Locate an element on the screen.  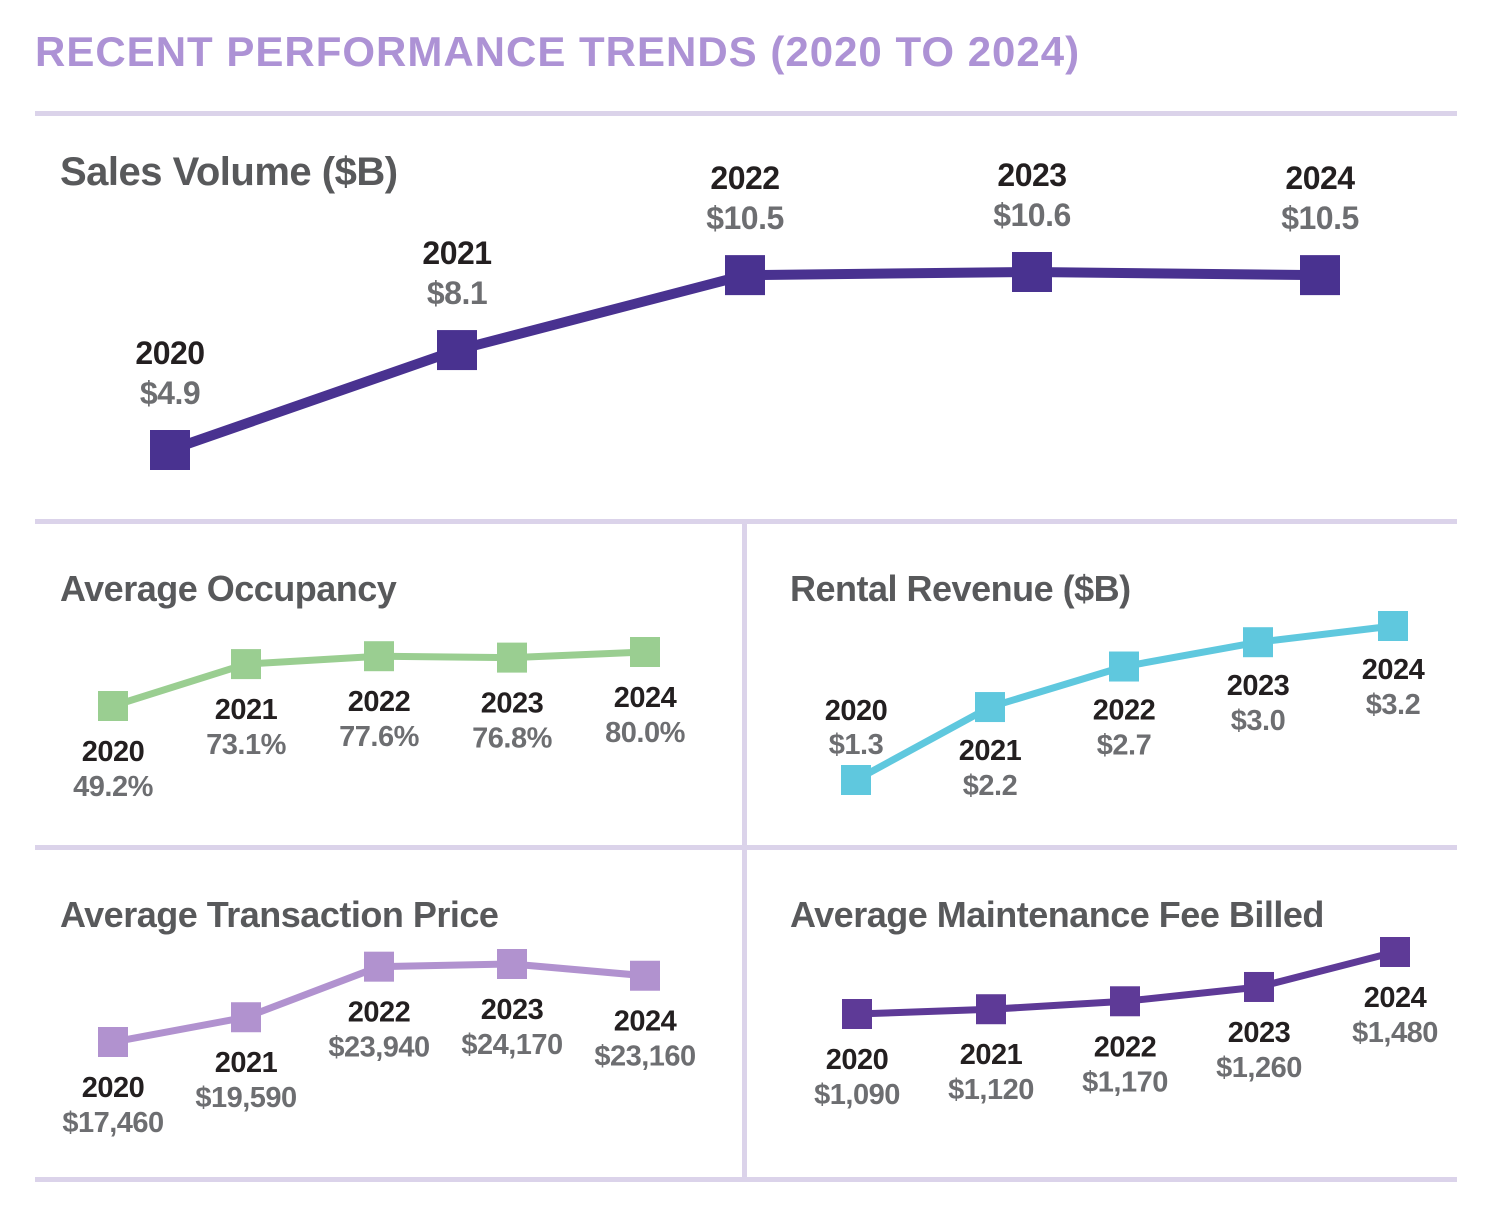
average-occupancy-value-label-2022: 77.6% is located at coordinates (379, 737).